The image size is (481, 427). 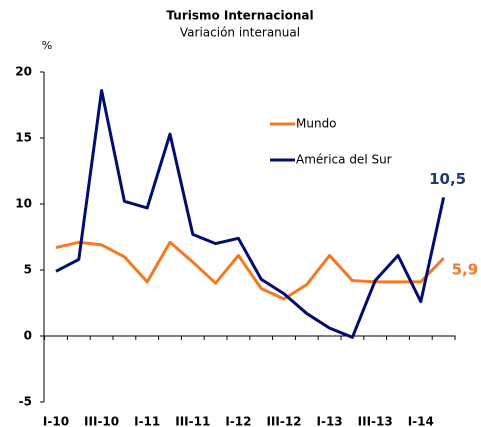 I want to click on y-tick-label: 5, so click(x=28, y=270).